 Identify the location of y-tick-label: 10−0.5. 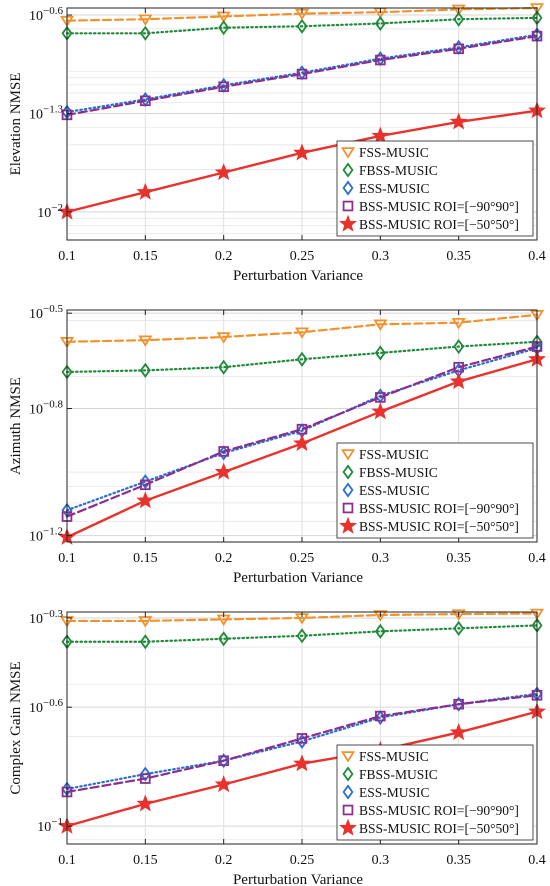
(46, 312).